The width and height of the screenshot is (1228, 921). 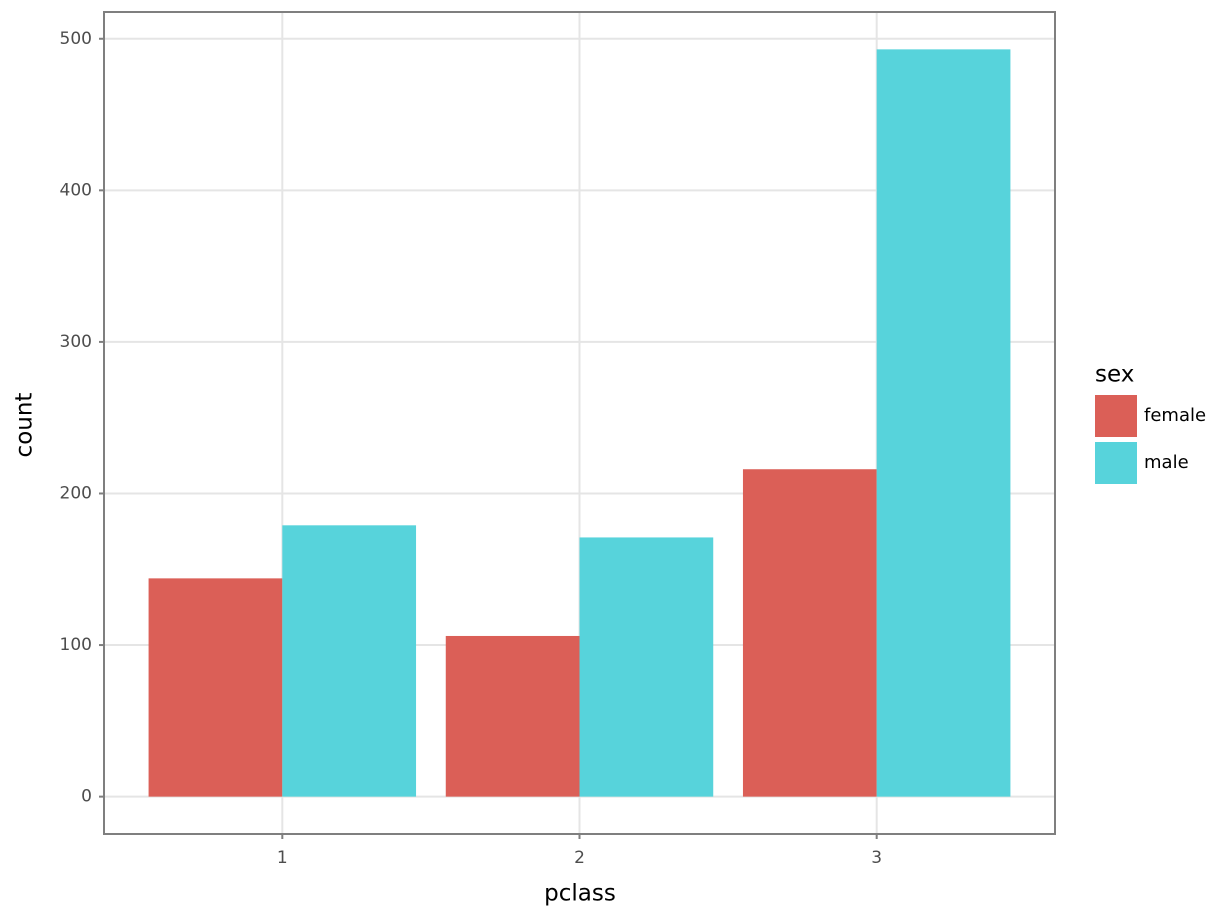 I want to click on y-tick-label: 400, so click(x=76, y=190).